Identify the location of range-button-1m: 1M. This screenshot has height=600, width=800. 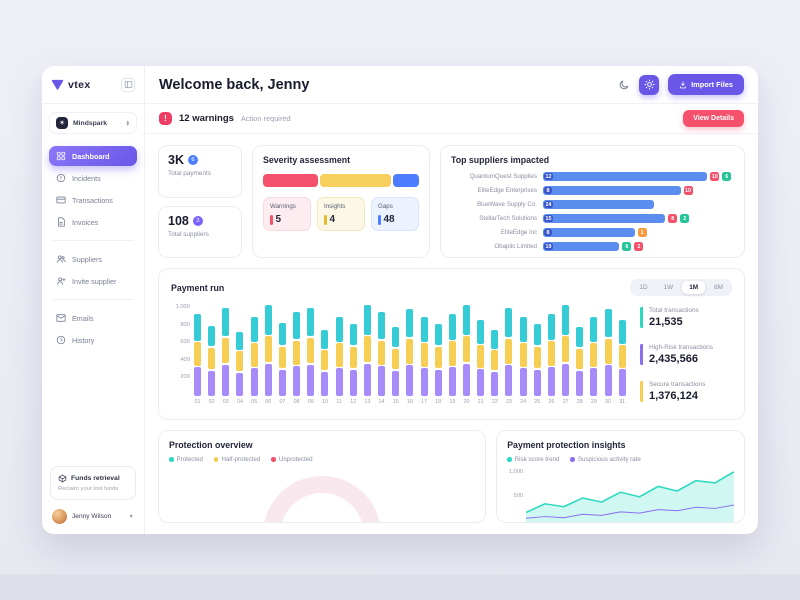
(694, 287).